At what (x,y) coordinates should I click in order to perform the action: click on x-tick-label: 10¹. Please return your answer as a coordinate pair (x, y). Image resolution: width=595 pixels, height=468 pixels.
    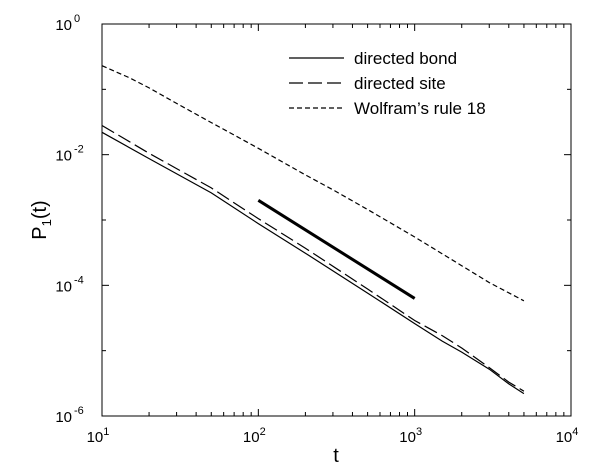
    Looking at the image, I should click on (98, 436).